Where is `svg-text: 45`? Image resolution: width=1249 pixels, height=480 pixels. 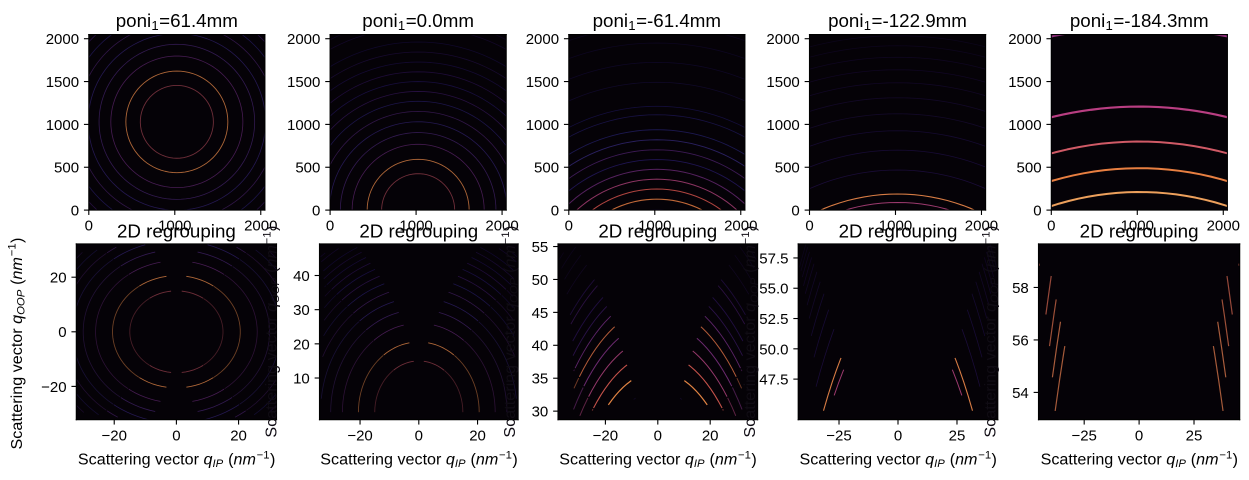 svg-text: 45 is located at coordinates (540, 313).